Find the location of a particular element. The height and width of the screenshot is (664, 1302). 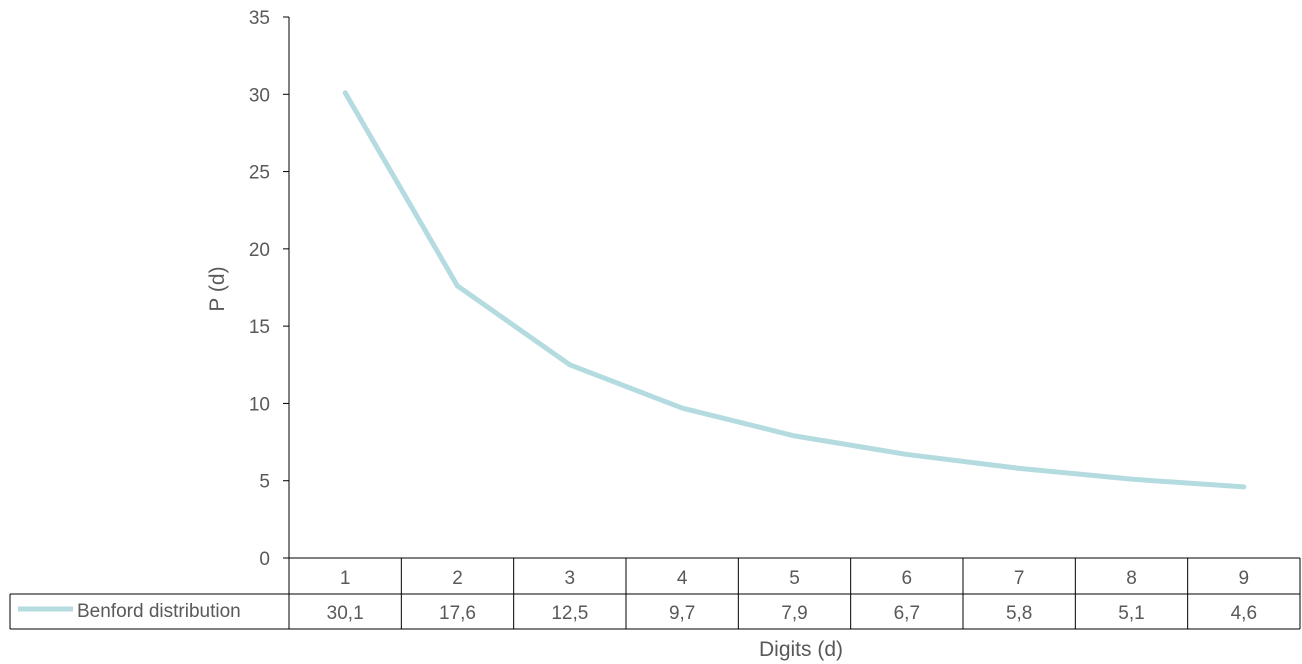

data-table-value: 6,7 is located at coordinates (907, 613).